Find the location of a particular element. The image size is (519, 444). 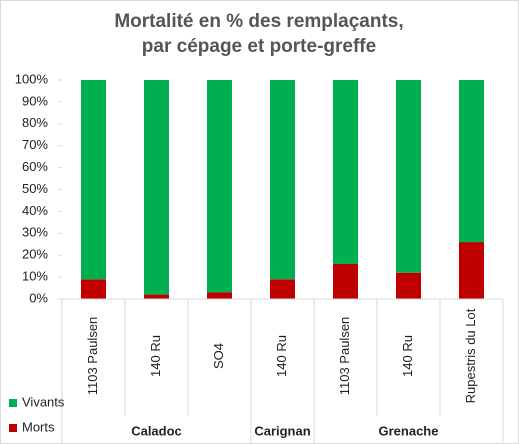

group-label: Caladoc is located at coordinates (156, 430).